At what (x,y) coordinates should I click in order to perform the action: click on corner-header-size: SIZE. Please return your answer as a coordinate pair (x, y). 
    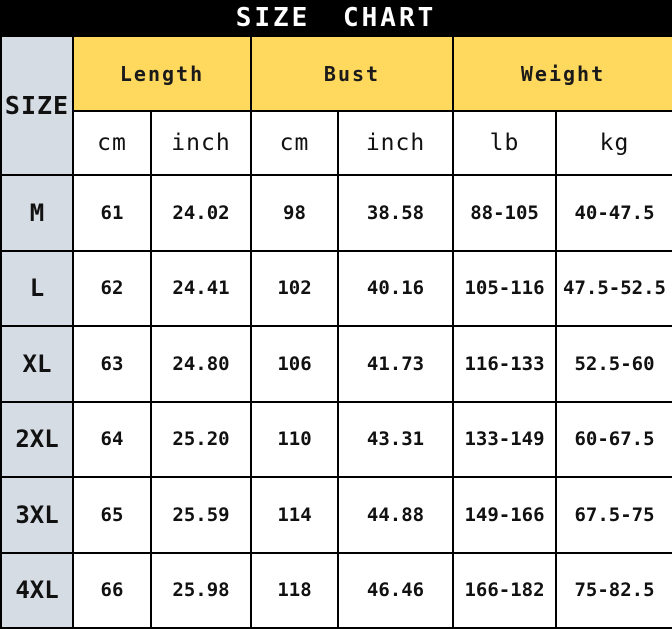
    Looking at the image, I should click on (37, 105).